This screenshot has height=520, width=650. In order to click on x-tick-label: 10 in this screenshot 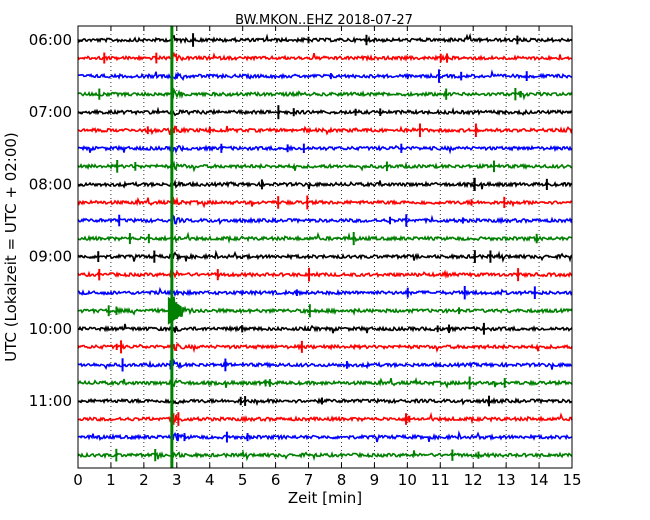, I will do `click(407, 480)`.